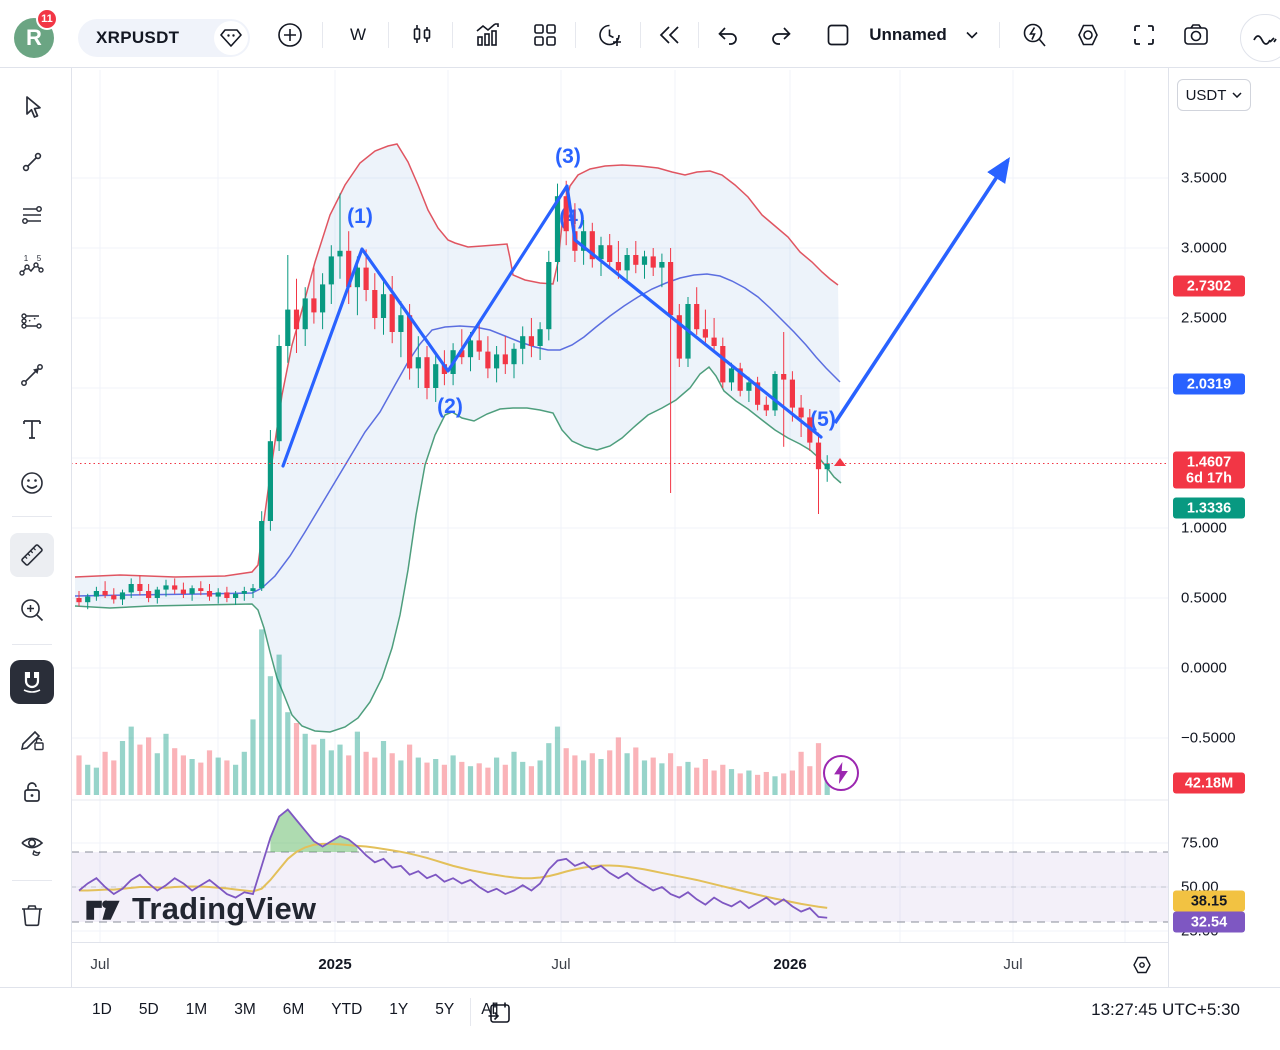 This screenshot has height=1050, width=1280. What do you see at coordinates (545, 35) in the screenshot?
I see `layout-grid-icon` at bounding box center [545, 35].